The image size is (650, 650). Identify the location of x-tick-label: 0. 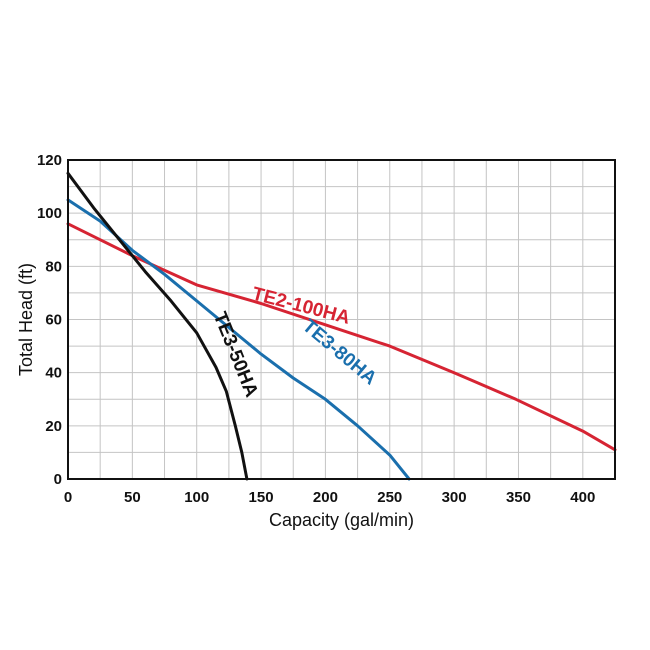
(68, 497).